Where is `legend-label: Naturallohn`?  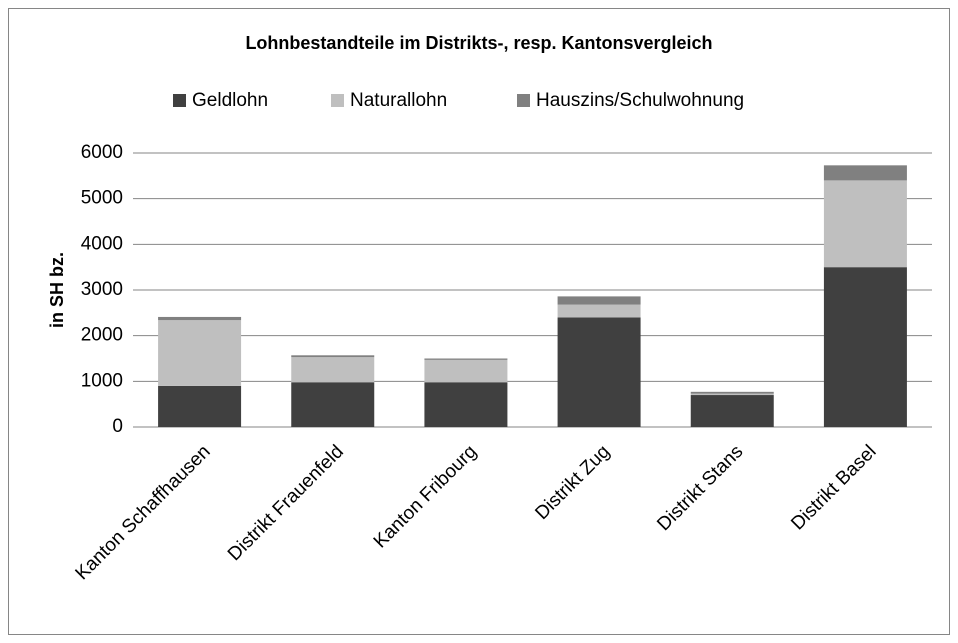 legend-label: Naturallohn is located at coordinates (398, 100).